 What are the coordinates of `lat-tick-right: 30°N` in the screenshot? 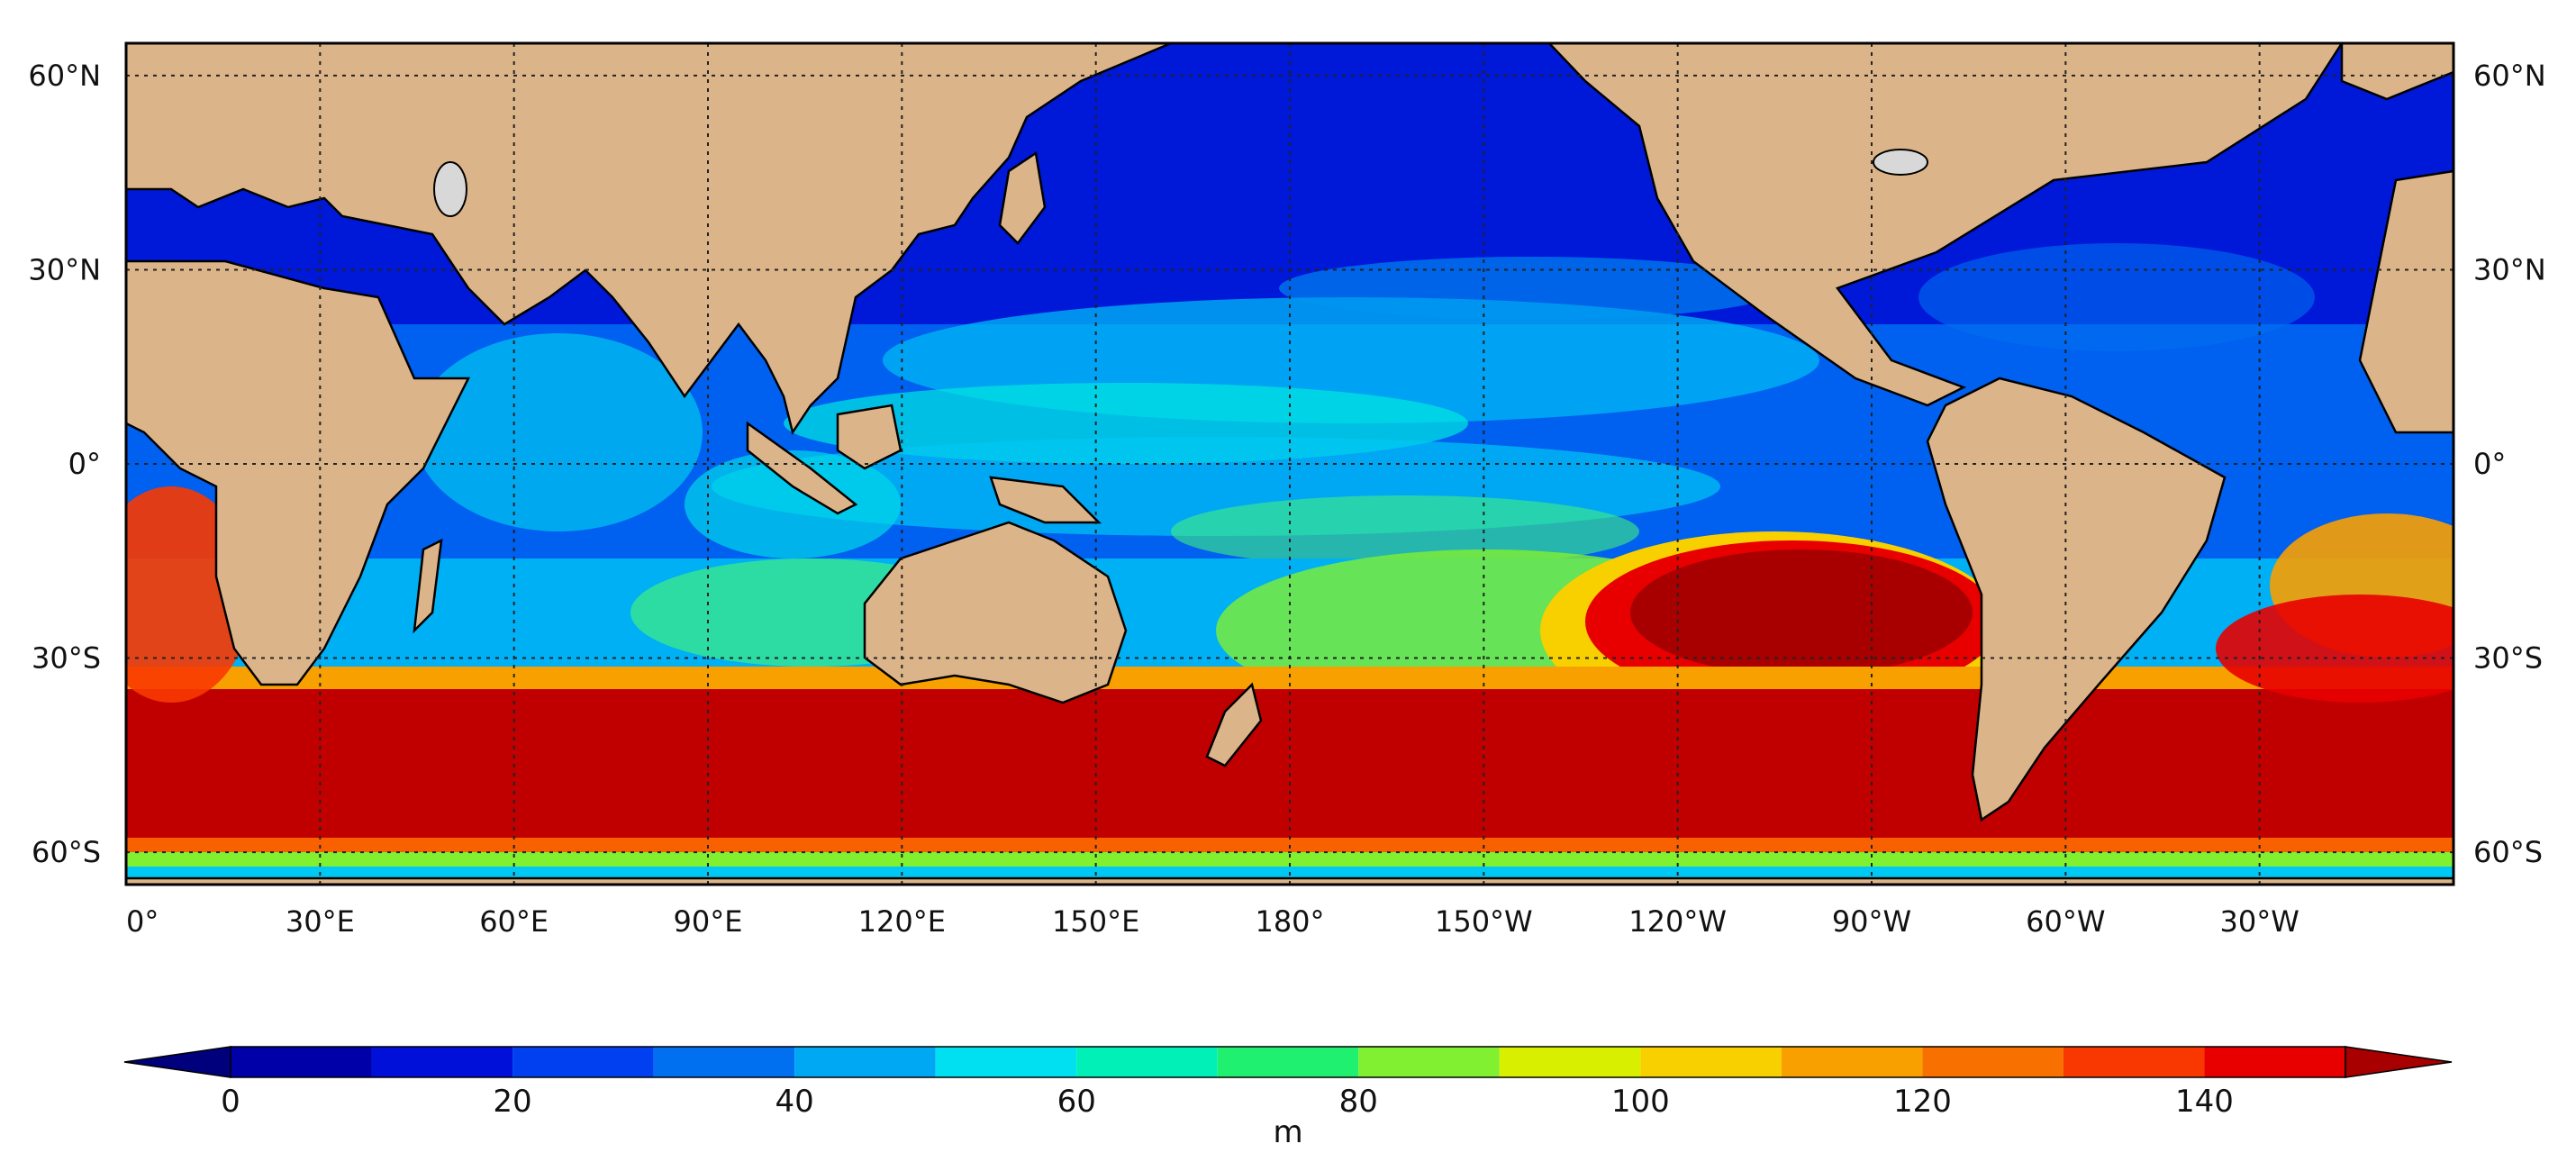 It's located at (2509, 269).